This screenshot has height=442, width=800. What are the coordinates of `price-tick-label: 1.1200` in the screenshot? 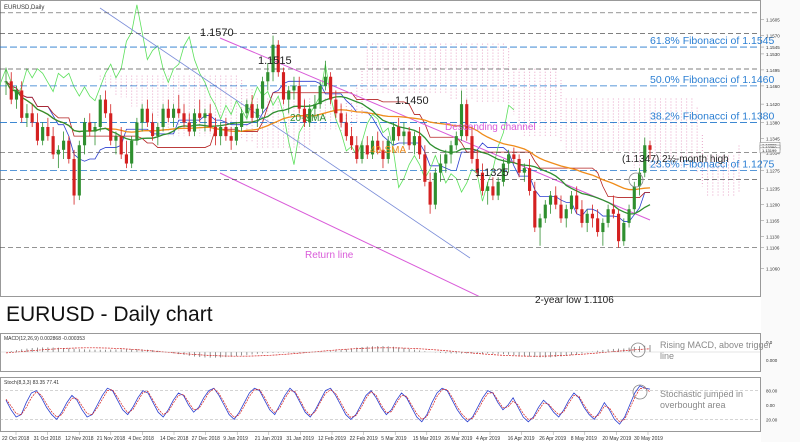 It's located at (773, 205).